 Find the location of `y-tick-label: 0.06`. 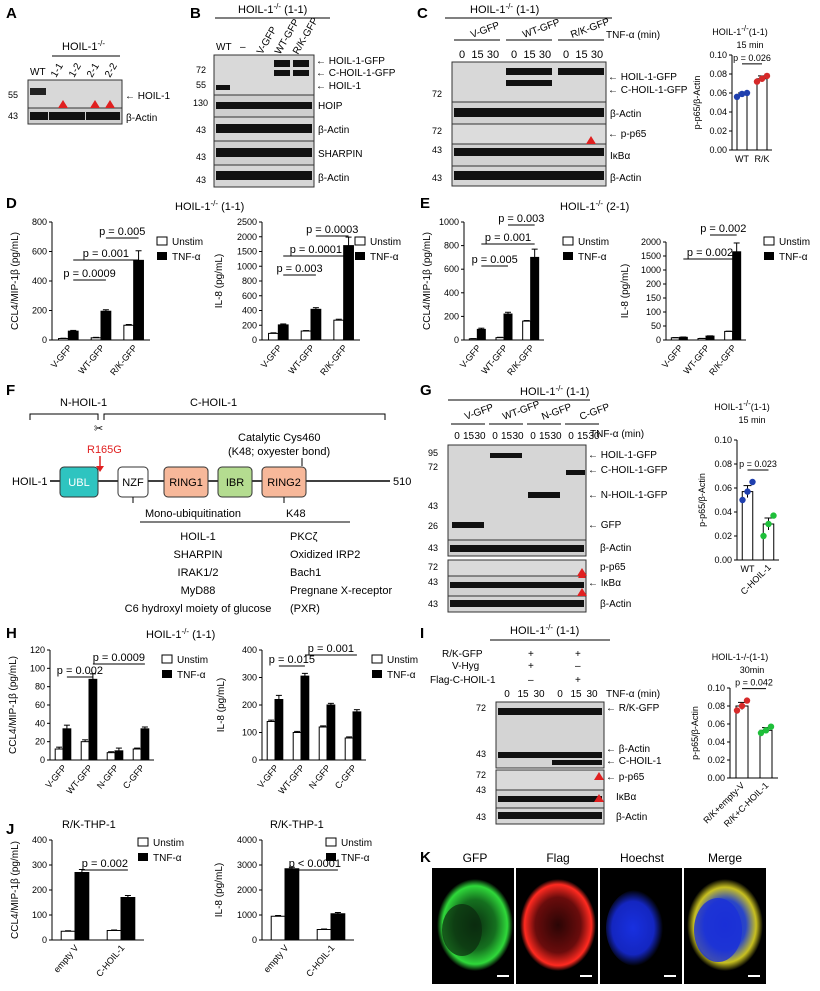

y-tick-label: 0.06 is located at coordinates (718, 93).